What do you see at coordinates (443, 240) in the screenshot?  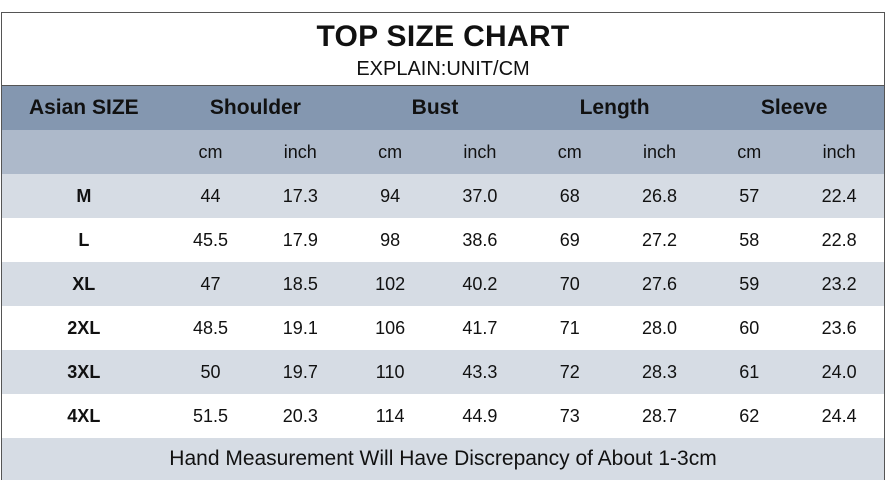 I see `table-row: L 45.5 17.9 98 38.6 69 27.2 58 22.8` at bounding box center [443, 240].